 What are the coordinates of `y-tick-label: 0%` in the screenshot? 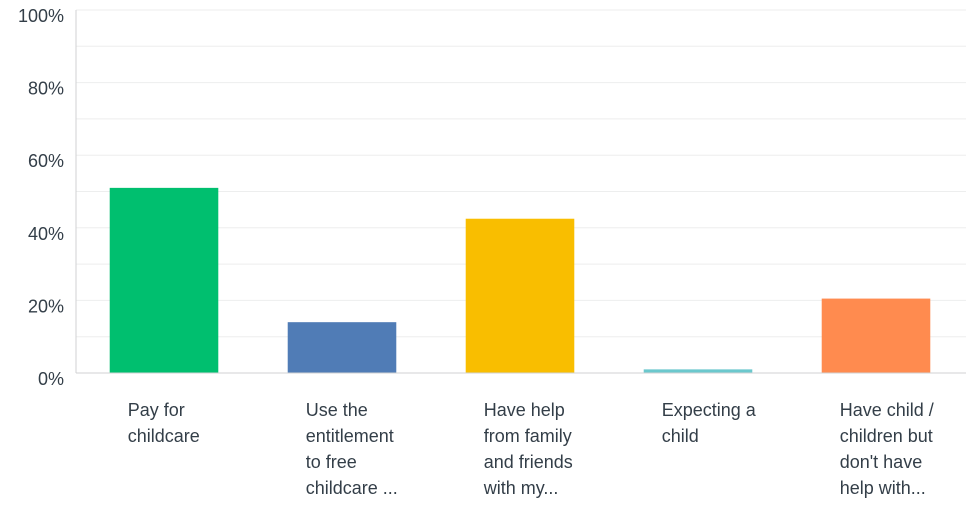 It's located at (51, 379).